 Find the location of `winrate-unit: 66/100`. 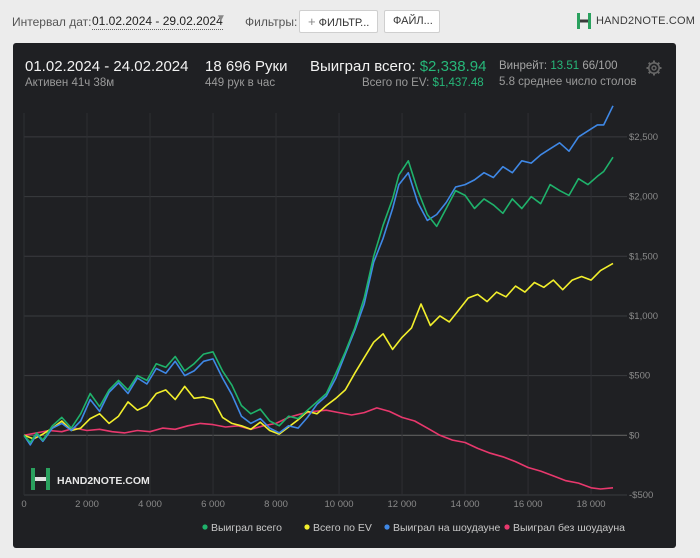

winrate-unit: 66/100 is located at coordinates (600, 66).